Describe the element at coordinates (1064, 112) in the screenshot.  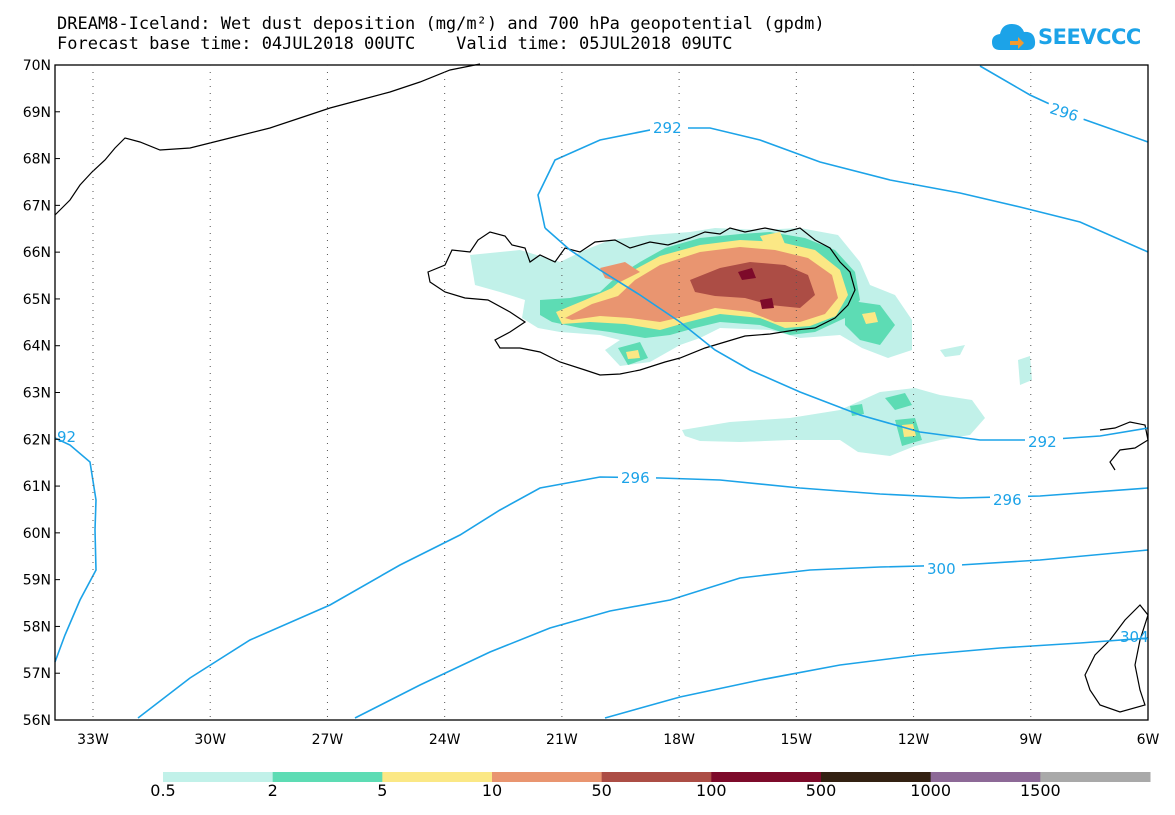
I see `contour-label-296-northeast: 296` at that location.